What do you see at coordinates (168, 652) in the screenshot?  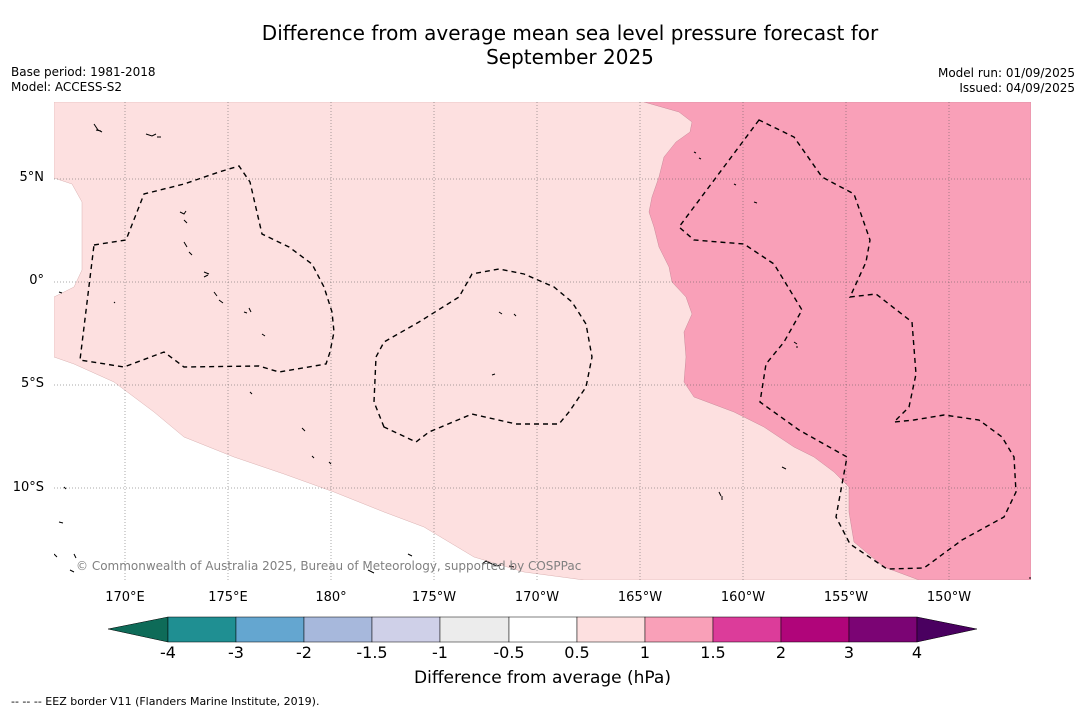 I see `colorbar-tick: -4` at bounding box center [168, 652].